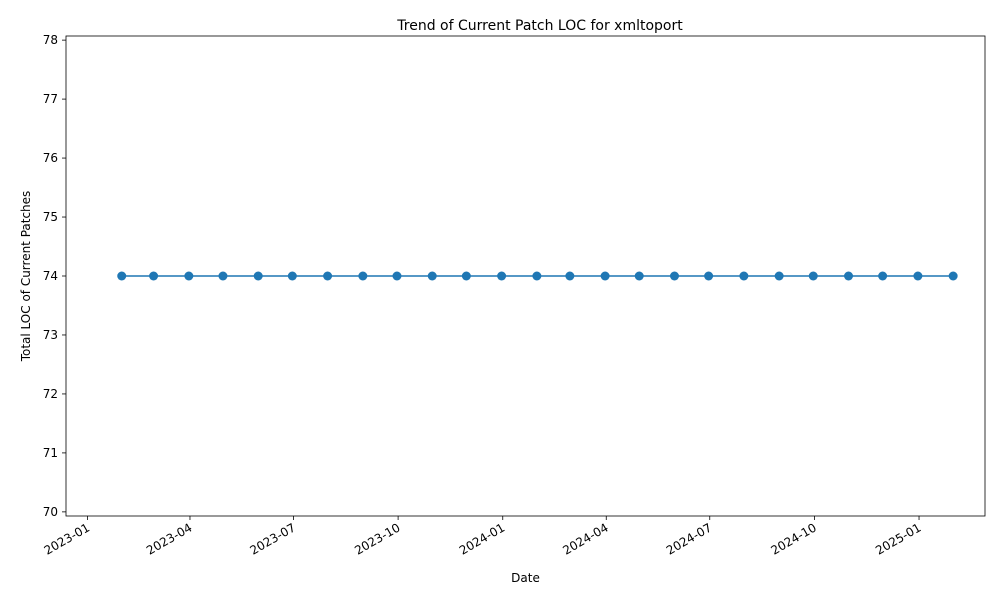 The width and height of the screenshot is (1000, 600). I want to click on y-tick-label: 72, so click(50, 394).